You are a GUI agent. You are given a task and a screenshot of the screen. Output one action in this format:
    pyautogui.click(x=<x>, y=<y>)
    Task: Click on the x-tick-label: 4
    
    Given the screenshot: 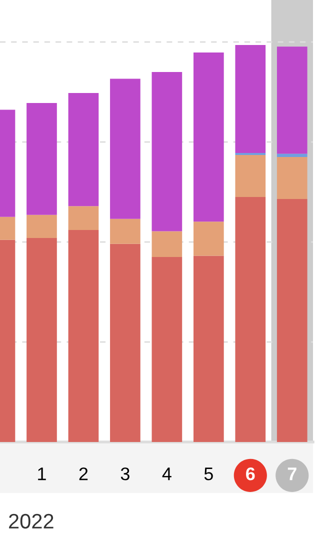 What is the action you would take?
    pyautogui.click(x=167, y=474)
    